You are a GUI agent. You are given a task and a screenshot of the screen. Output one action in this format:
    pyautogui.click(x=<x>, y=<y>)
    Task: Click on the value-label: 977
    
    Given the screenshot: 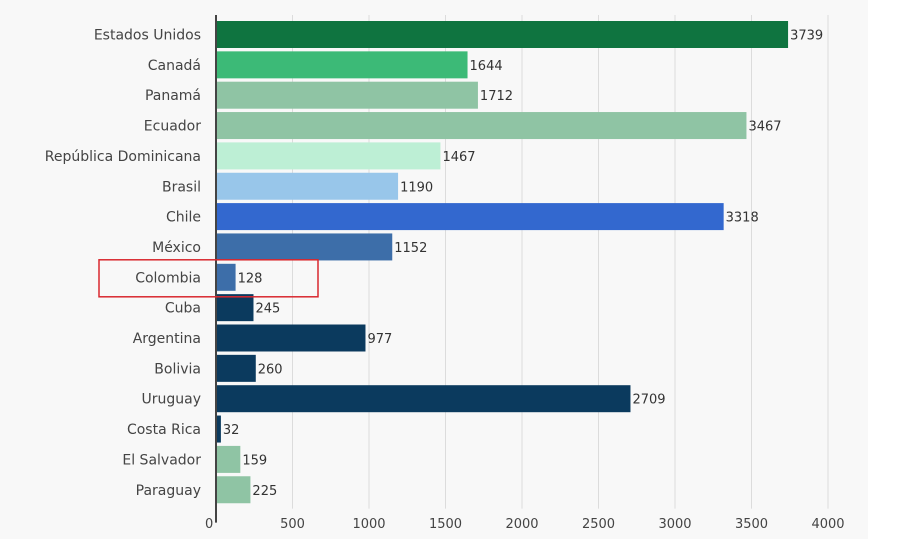 What is the action you would take?
    pyautogui.click(x=379, y=339)
    